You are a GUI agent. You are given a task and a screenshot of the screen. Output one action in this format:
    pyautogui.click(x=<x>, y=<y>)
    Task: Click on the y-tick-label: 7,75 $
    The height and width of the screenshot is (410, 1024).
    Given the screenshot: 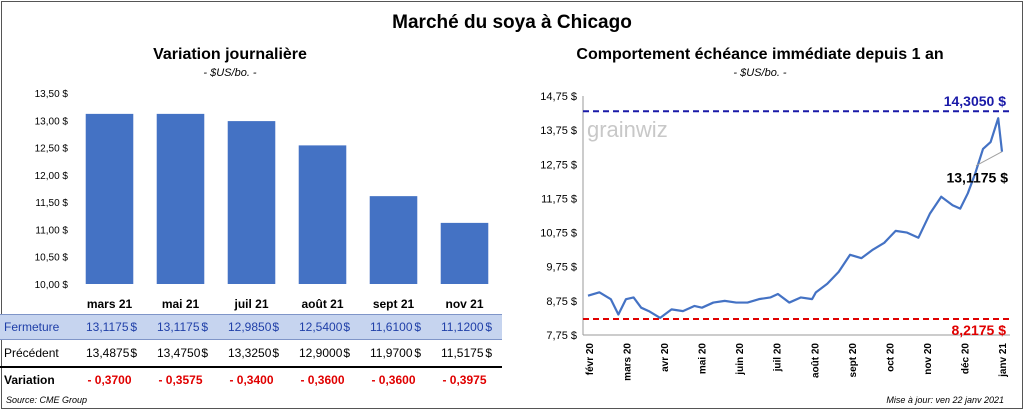 What is the action you would take?
    pyautogui.click(x=561, y=336)
    